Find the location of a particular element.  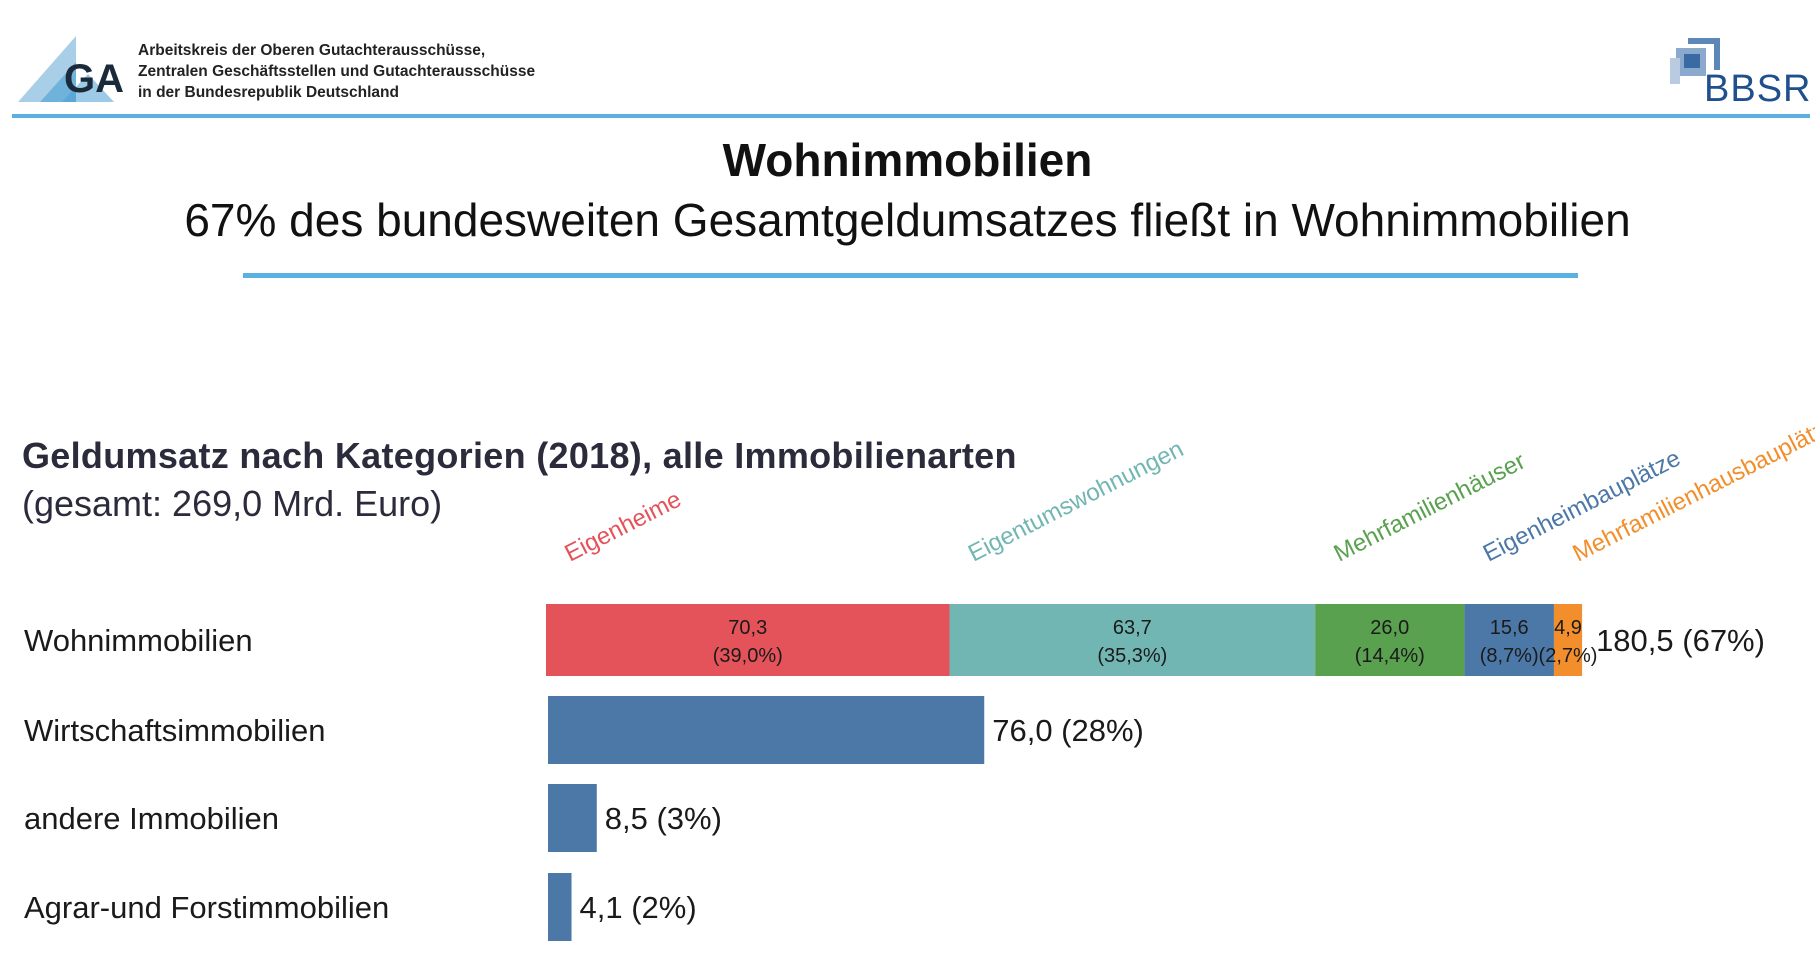

segment-legend-label: Eigenheime is located at coordinates (622, 527).